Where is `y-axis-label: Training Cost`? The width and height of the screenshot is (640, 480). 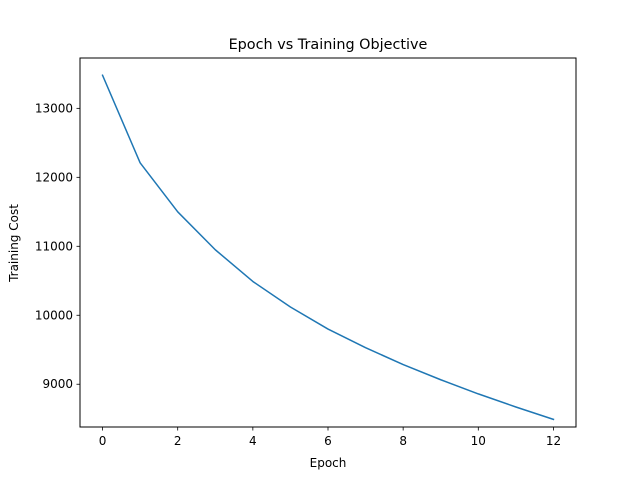
y-axis-label: Training Cost is located at coordinates (14, 243).